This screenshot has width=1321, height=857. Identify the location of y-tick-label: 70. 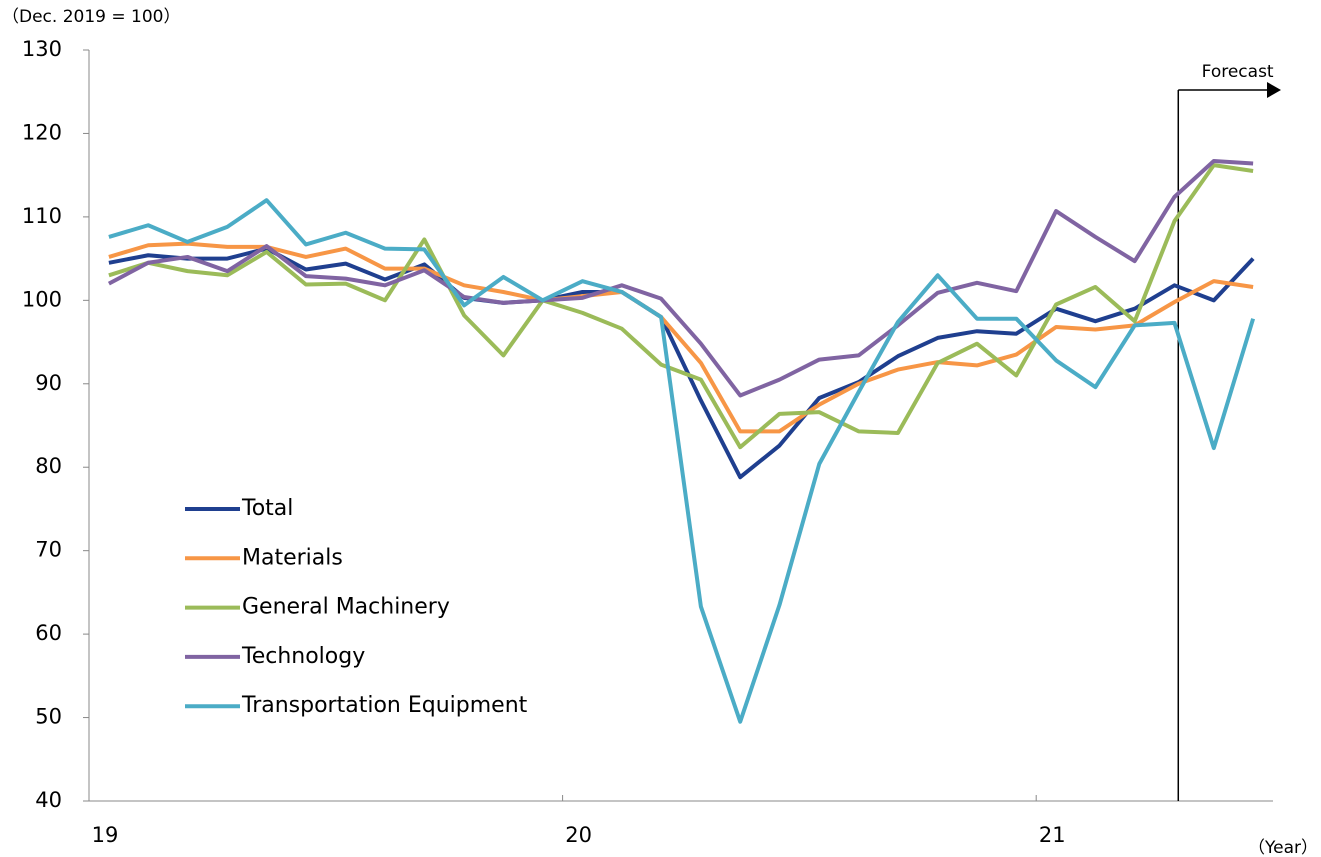
(48, 550).